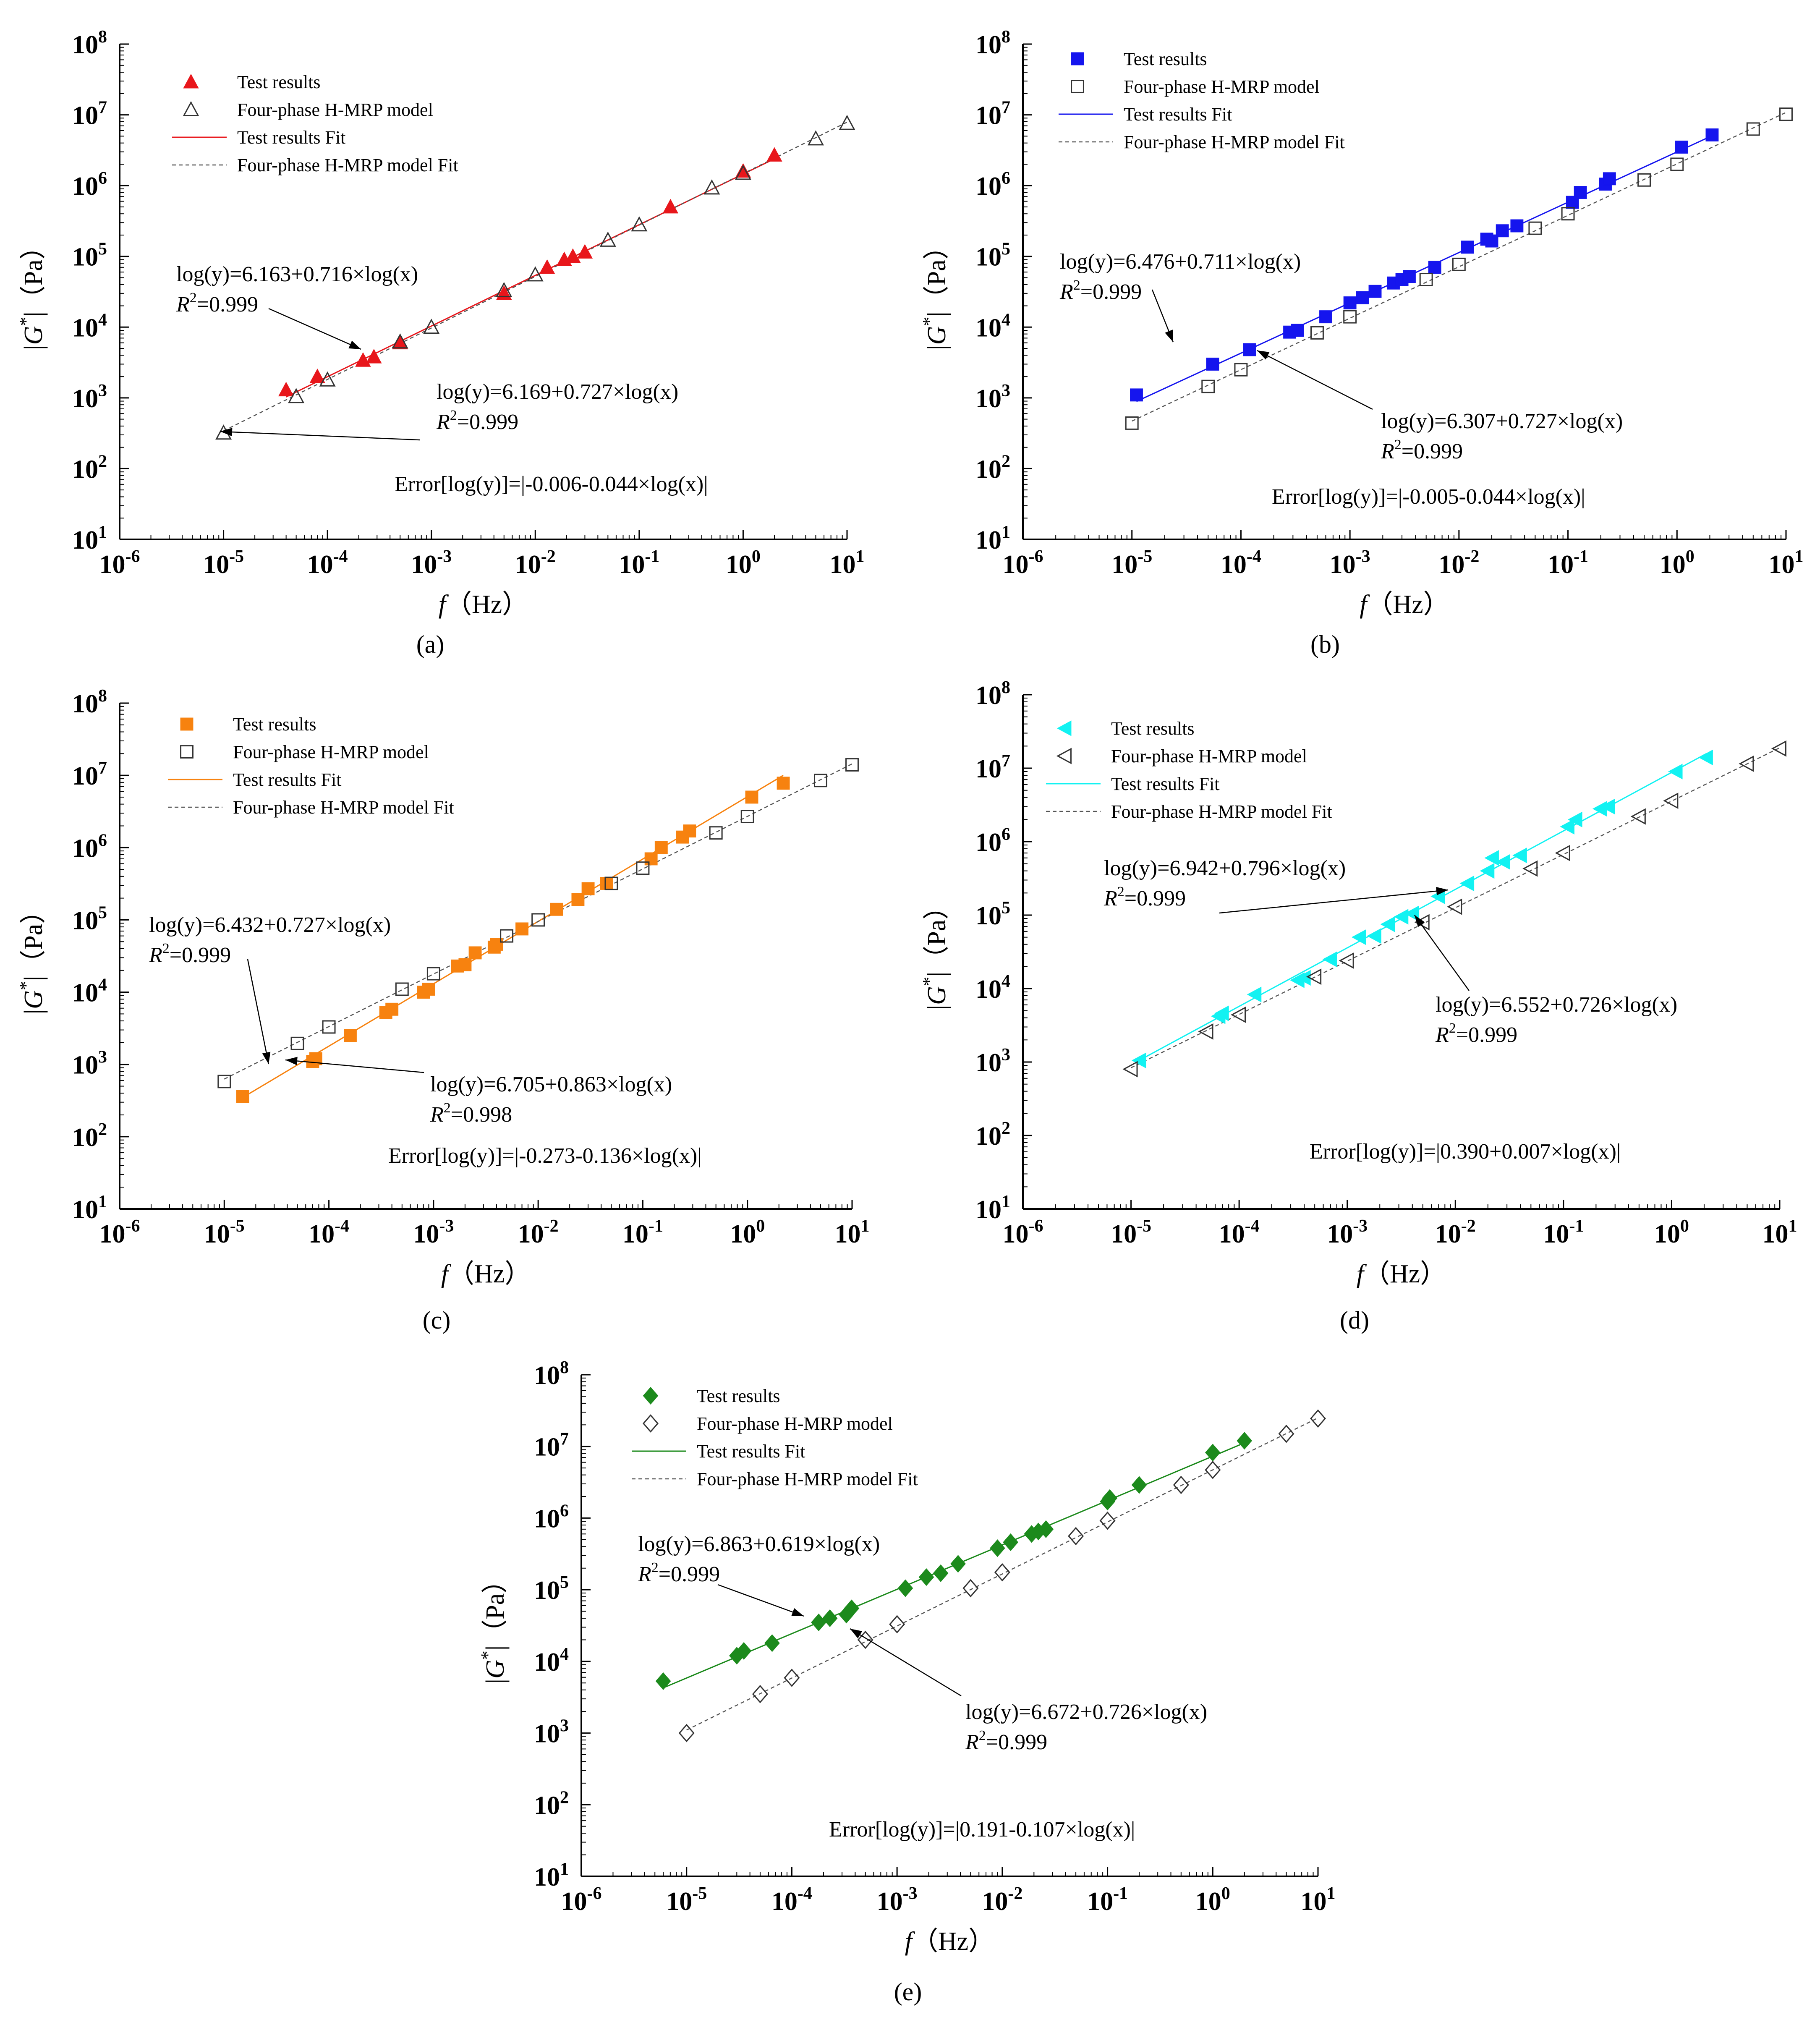 Image resolution: width=1820 pixels, height=2017 pixels. What do you see at coordinates (847, 563) in the screenshot?
I see `x-tick-label: 10¹` at bounding box center [847, 563].